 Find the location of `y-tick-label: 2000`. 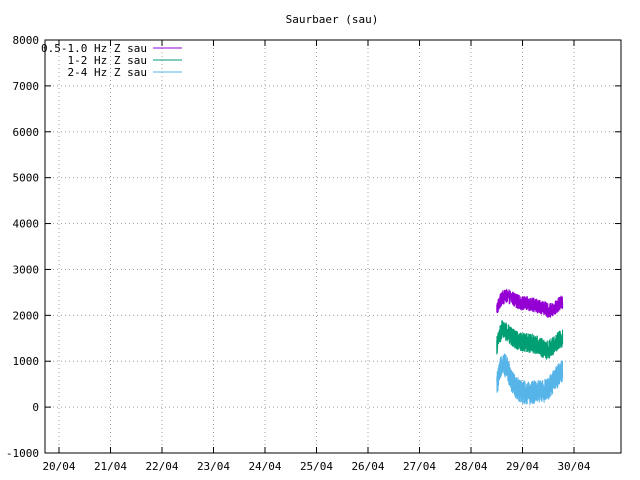

y-tick-label: 2000 is located at coordinates (26, 315).